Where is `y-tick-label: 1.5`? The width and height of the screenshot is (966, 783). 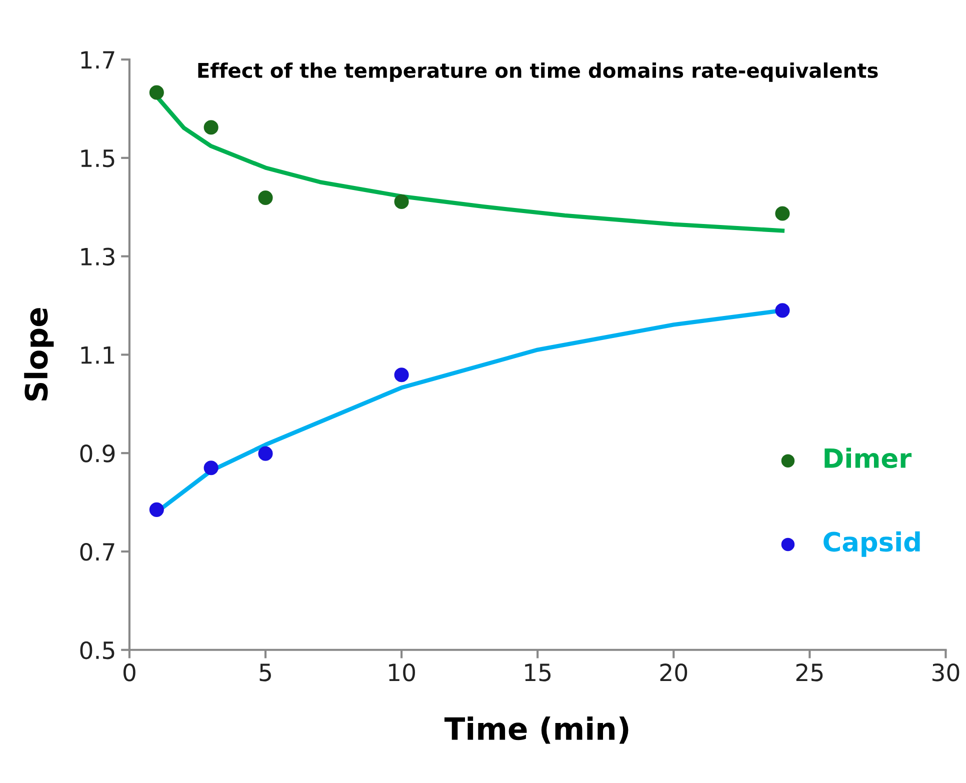
y-tick-label: 1.5 is located at coordinates (97, 159).